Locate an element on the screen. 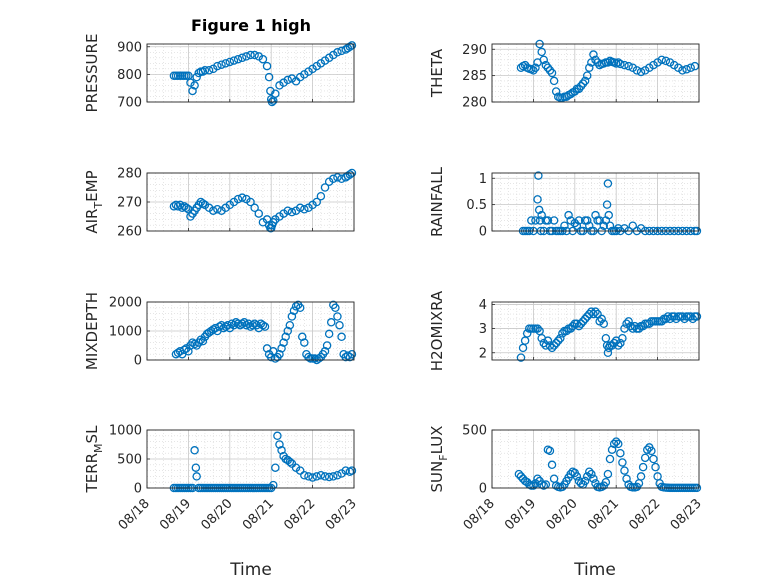 The width and height of the screenshot is (778, 583). y-axis-label-main: SUN is located at coordinates (437, 477).